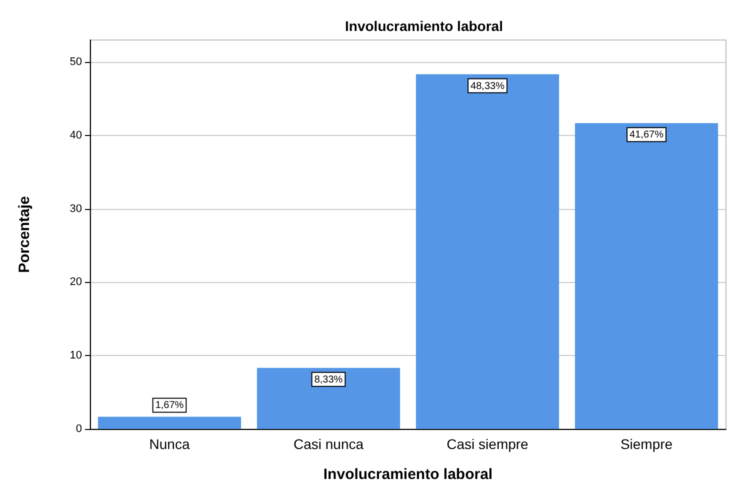 The height and width of the screenshot is (495, 737). Describe the element at coordinates (76, 356) in the screenshot. I see `y-tick-label: 10` at that location.